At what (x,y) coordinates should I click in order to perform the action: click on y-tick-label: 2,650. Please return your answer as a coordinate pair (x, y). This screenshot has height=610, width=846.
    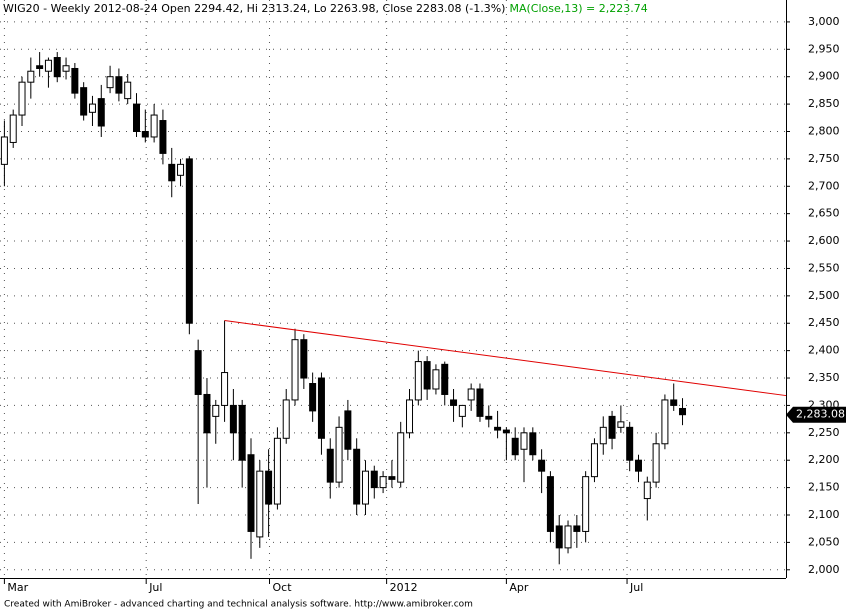
    Looking at the image, I should click on (824, 213).